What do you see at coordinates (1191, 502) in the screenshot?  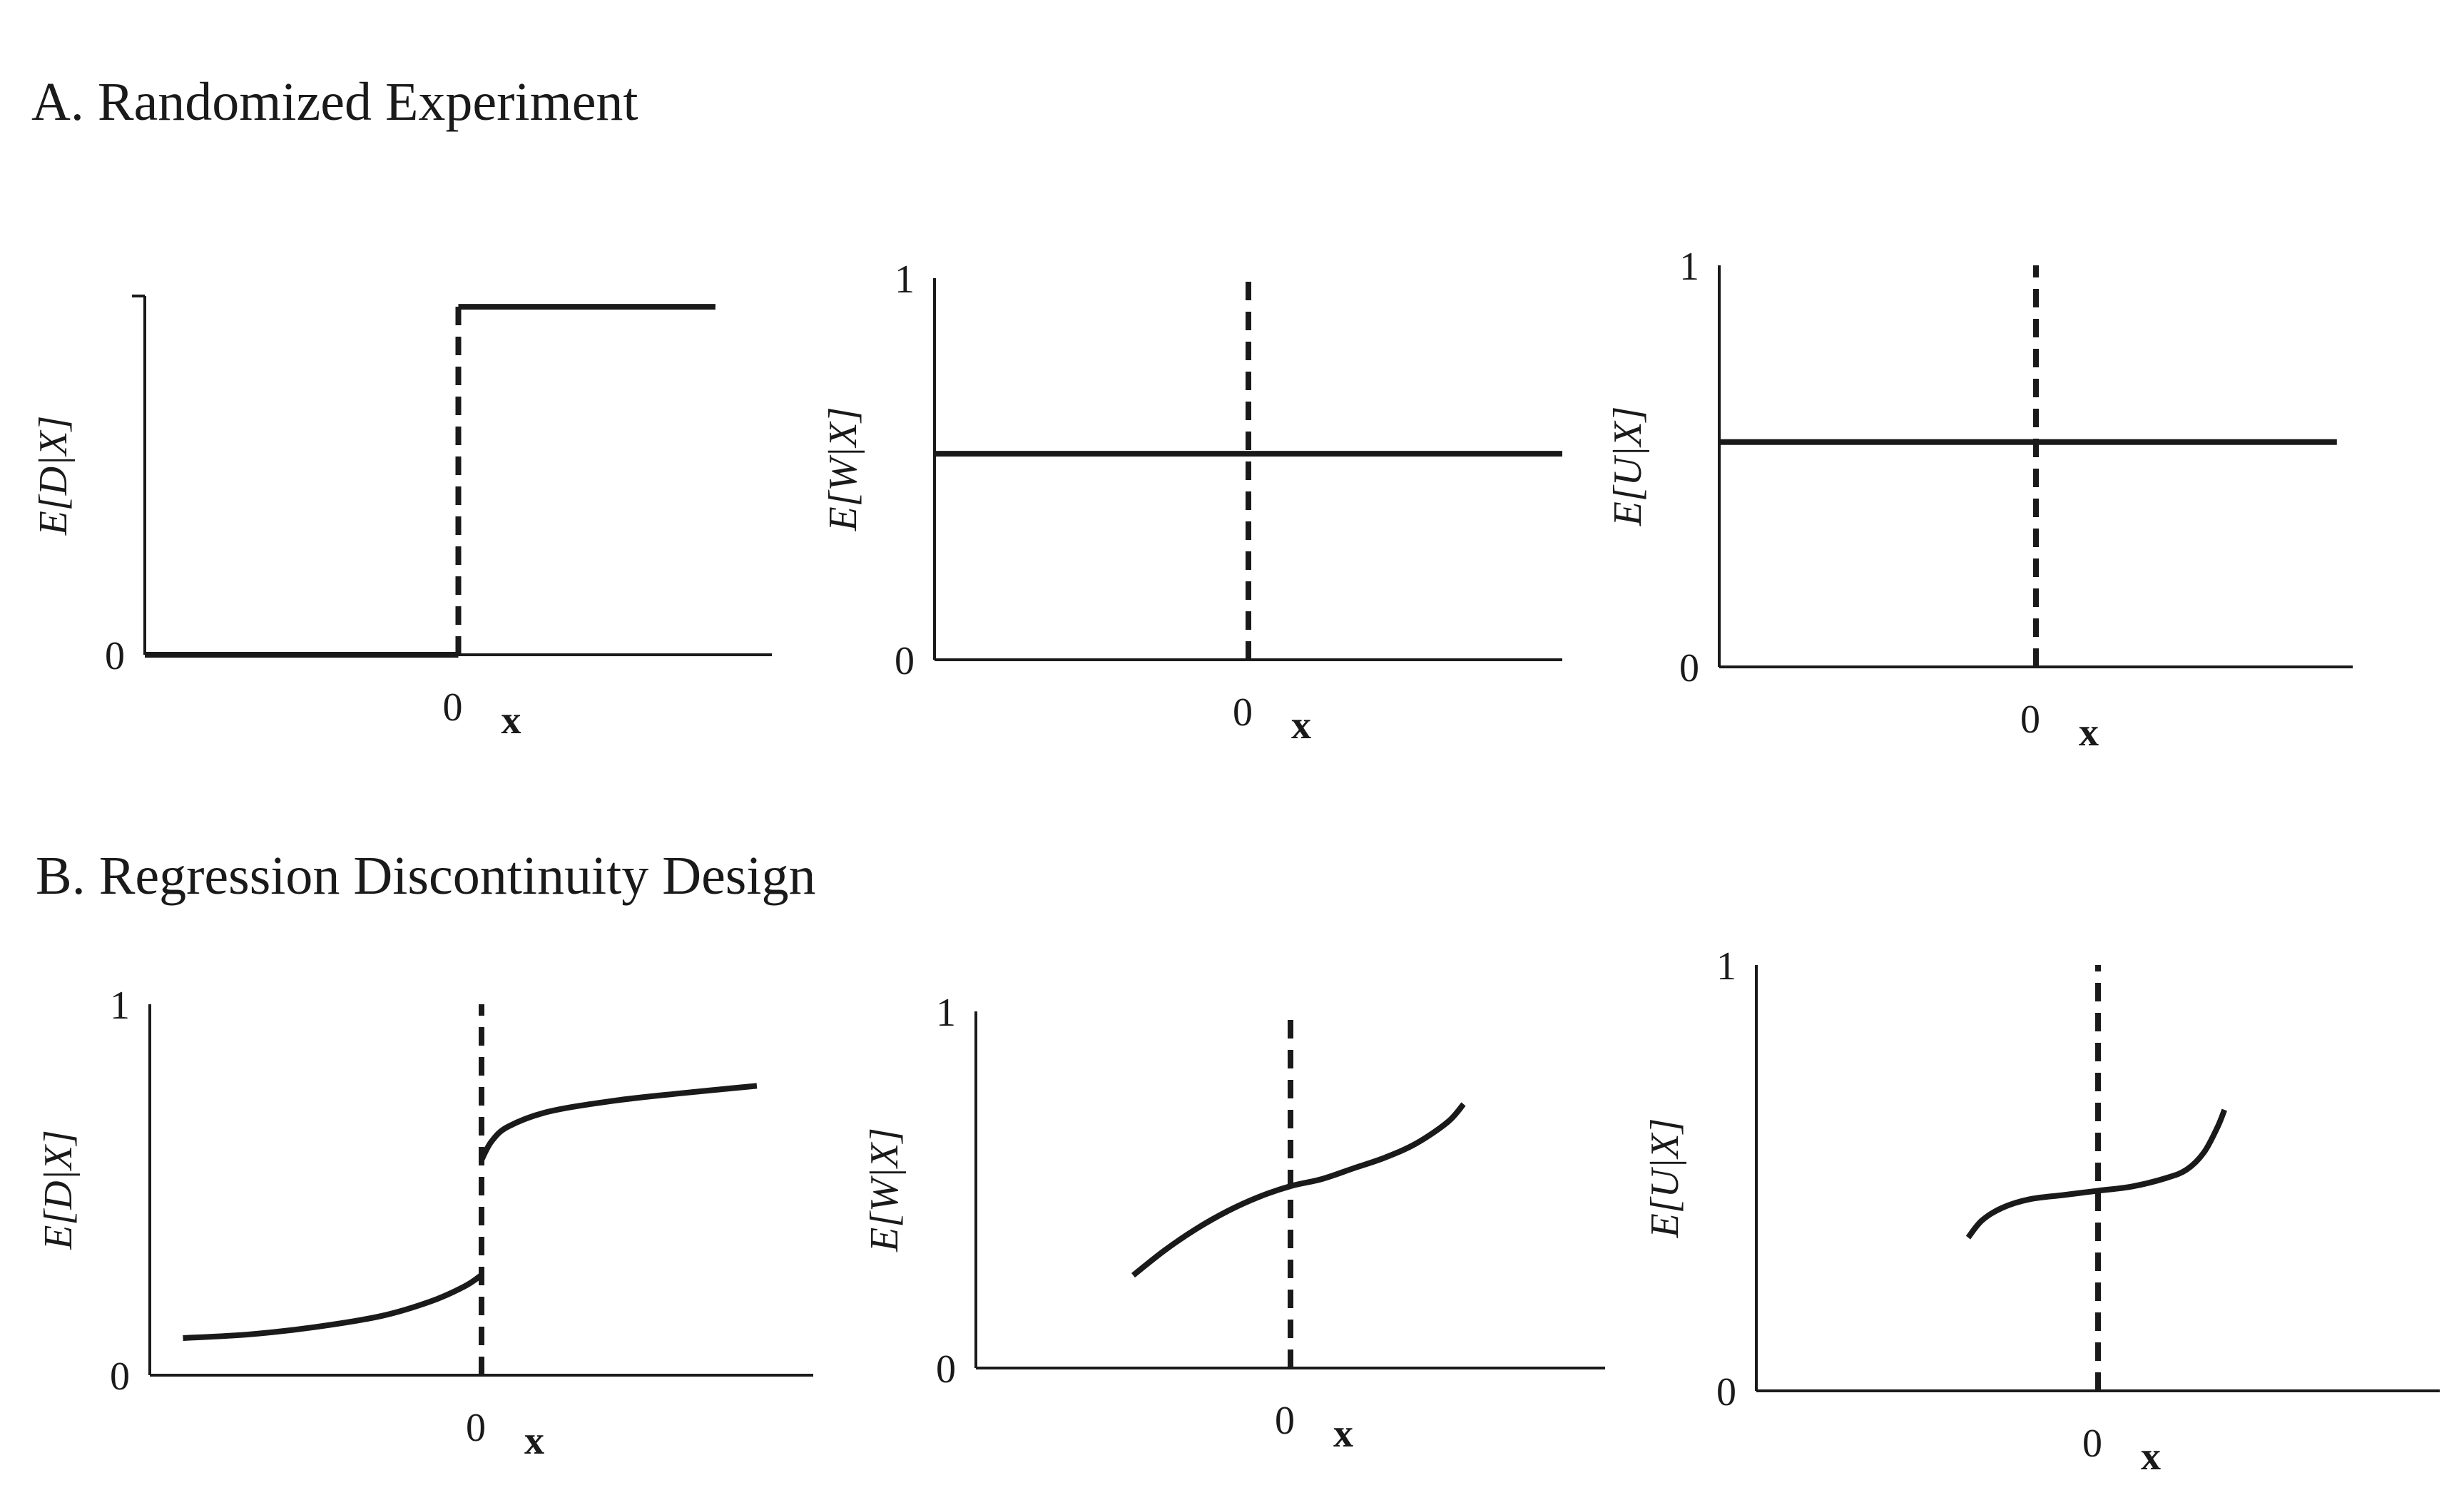 I see `chart-2: 010 xE[W|X]` at bounding box center [1191, 502].